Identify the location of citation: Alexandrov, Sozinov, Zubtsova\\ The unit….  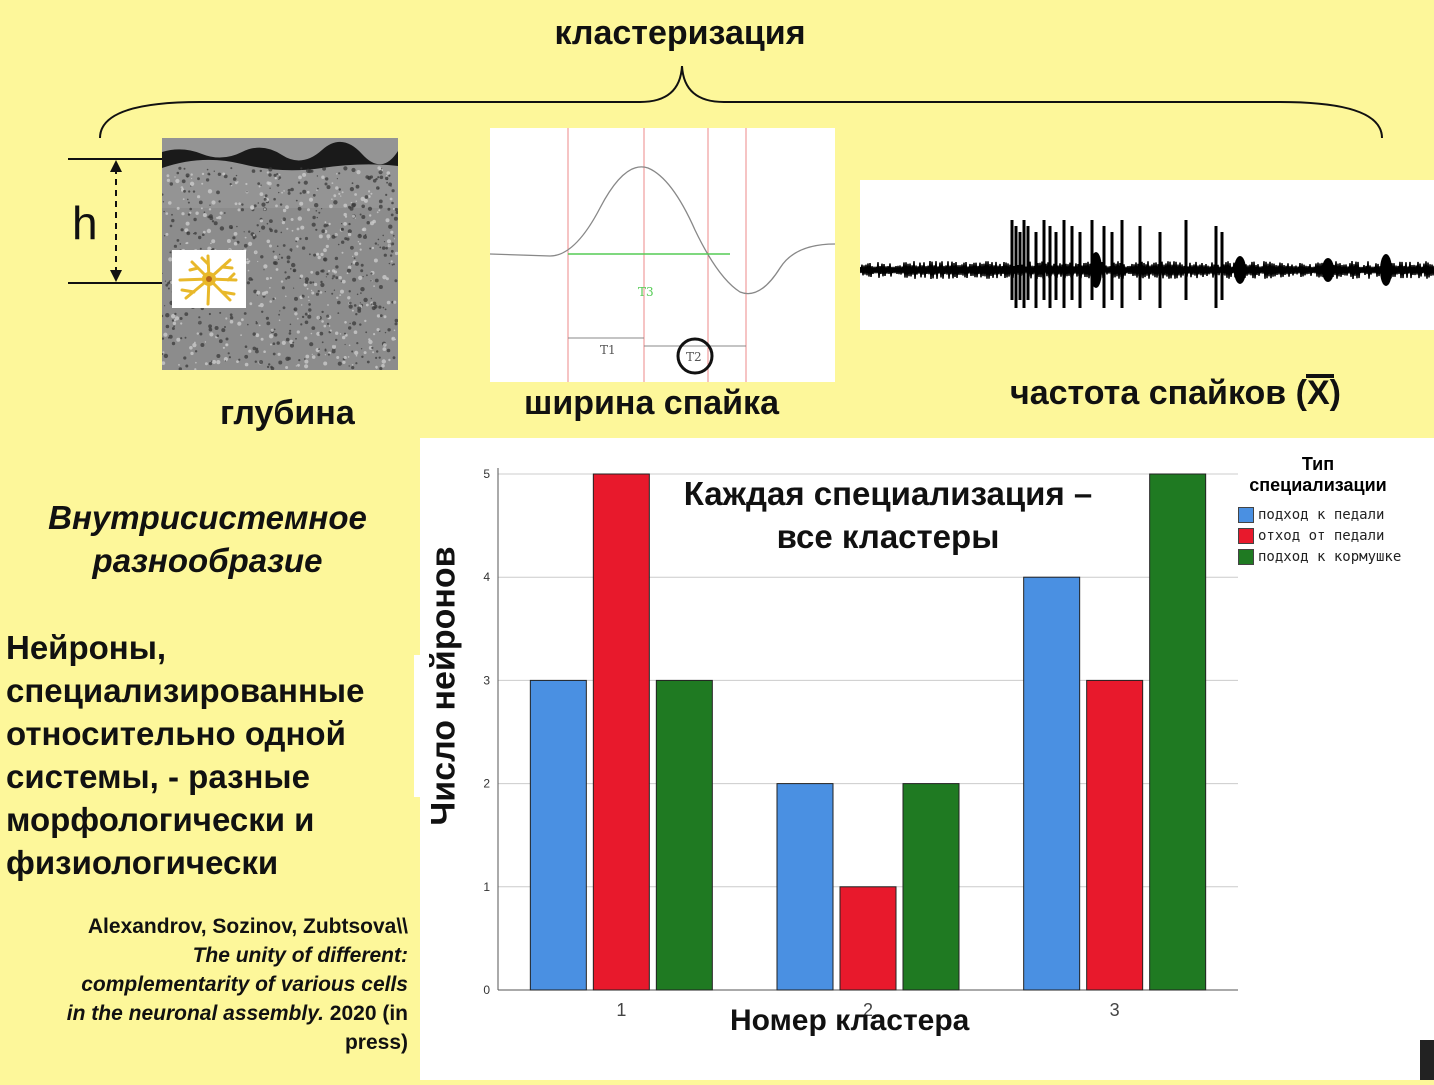
(207, 984).